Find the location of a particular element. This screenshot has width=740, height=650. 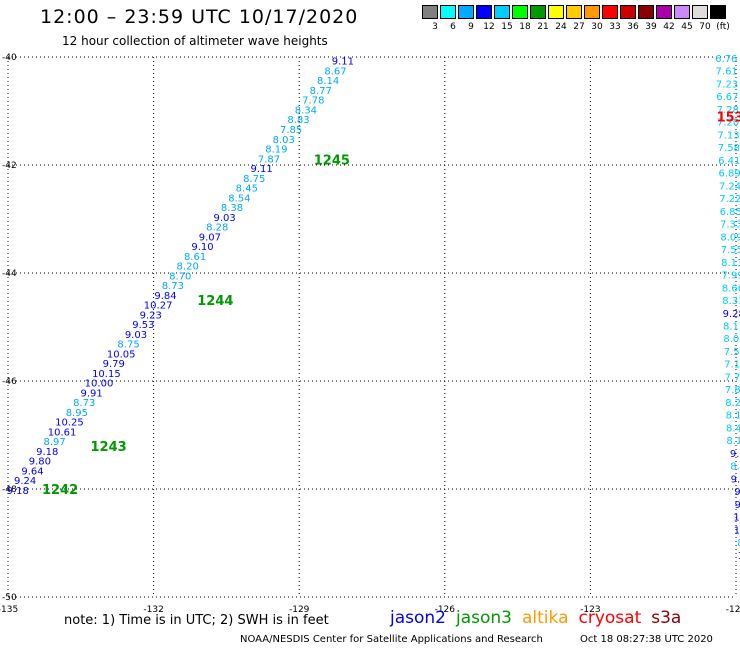

y-tick-label: -44 is located at coordinates (9, 274).